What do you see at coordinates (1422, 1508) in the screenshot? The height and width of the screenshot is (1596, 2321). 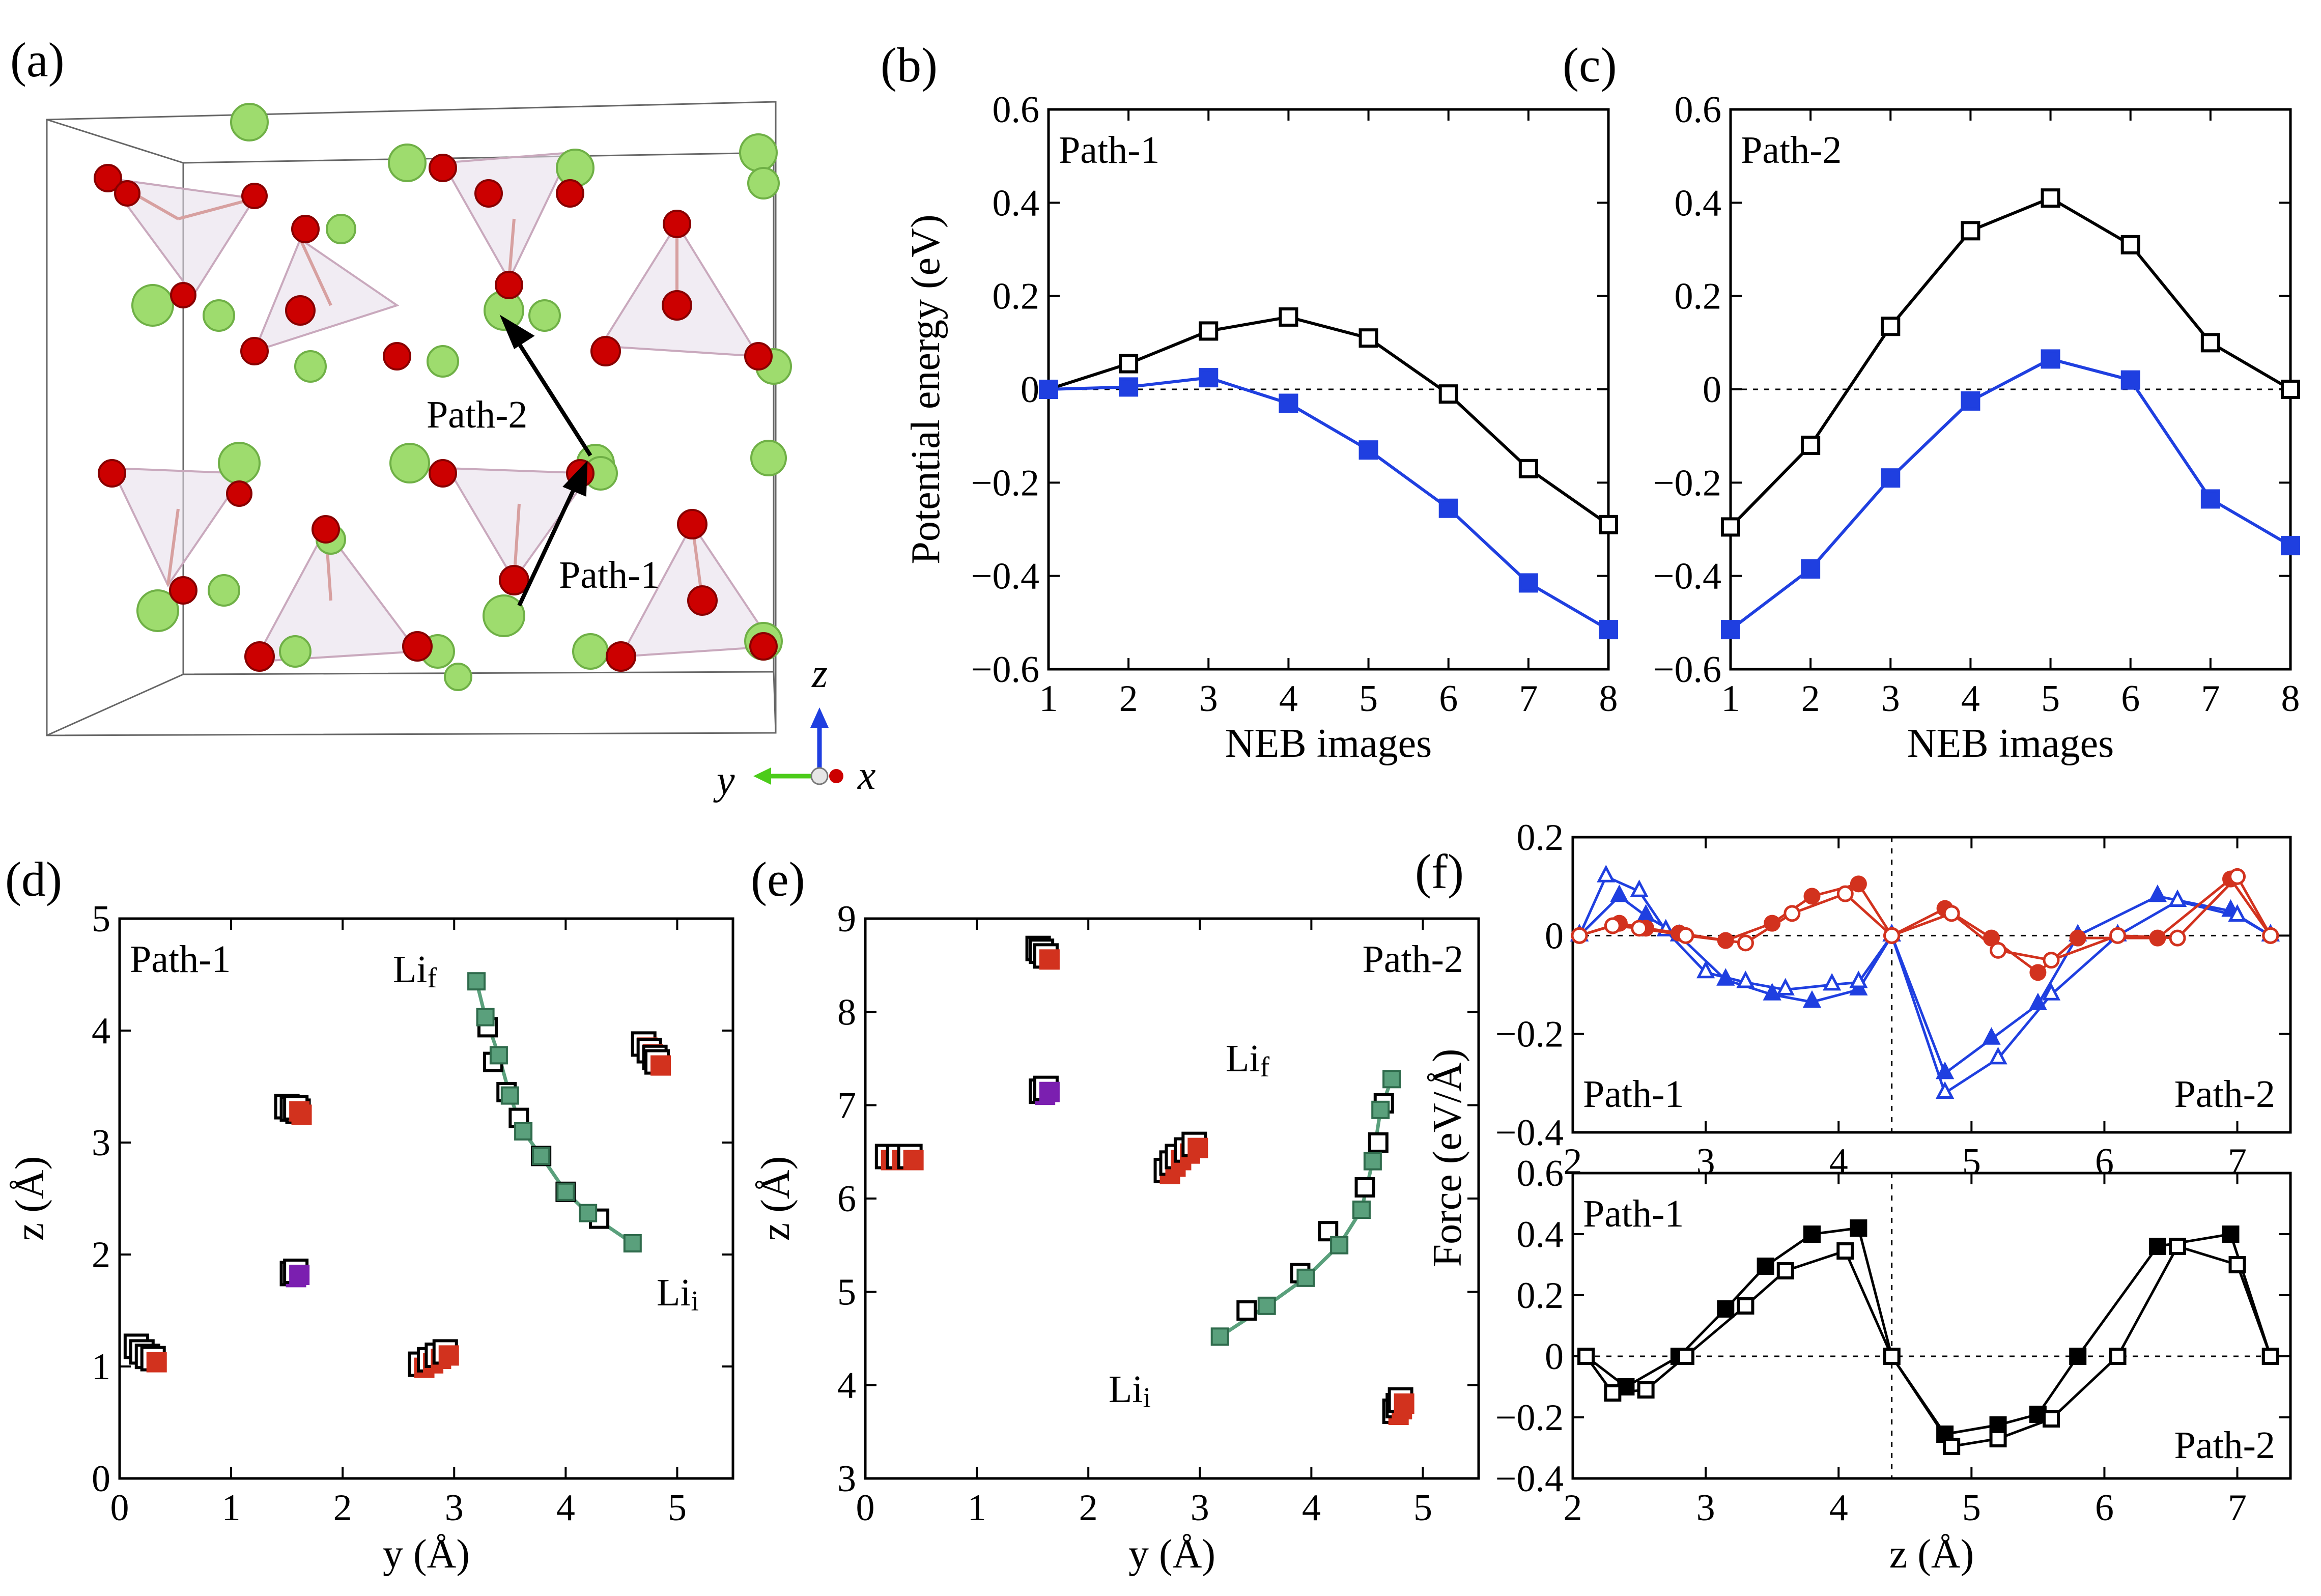 I see `x-tick-label: 5` at bounding box center [1422, 1508].